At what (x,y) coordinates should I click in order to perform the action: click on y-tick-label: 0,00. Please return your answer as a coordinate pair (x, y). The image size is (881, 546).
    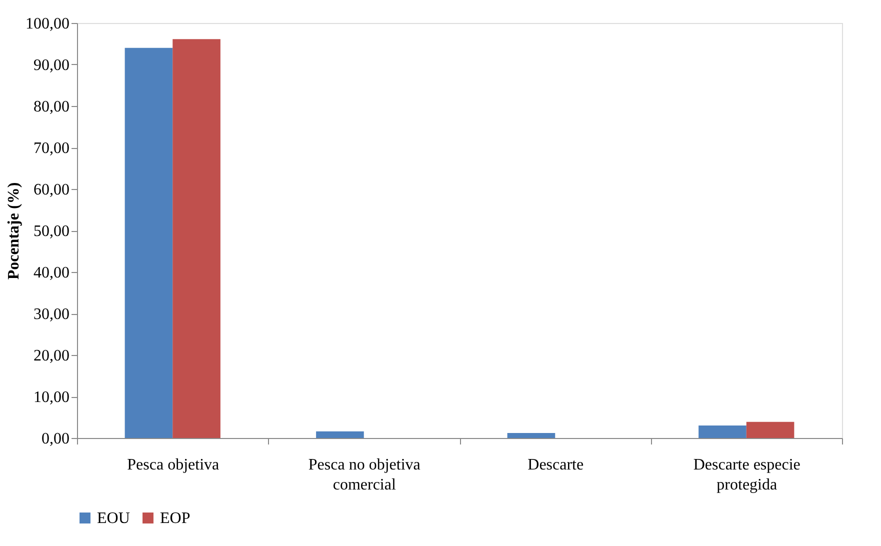
    Looking at the image, I should click on (56, 439).